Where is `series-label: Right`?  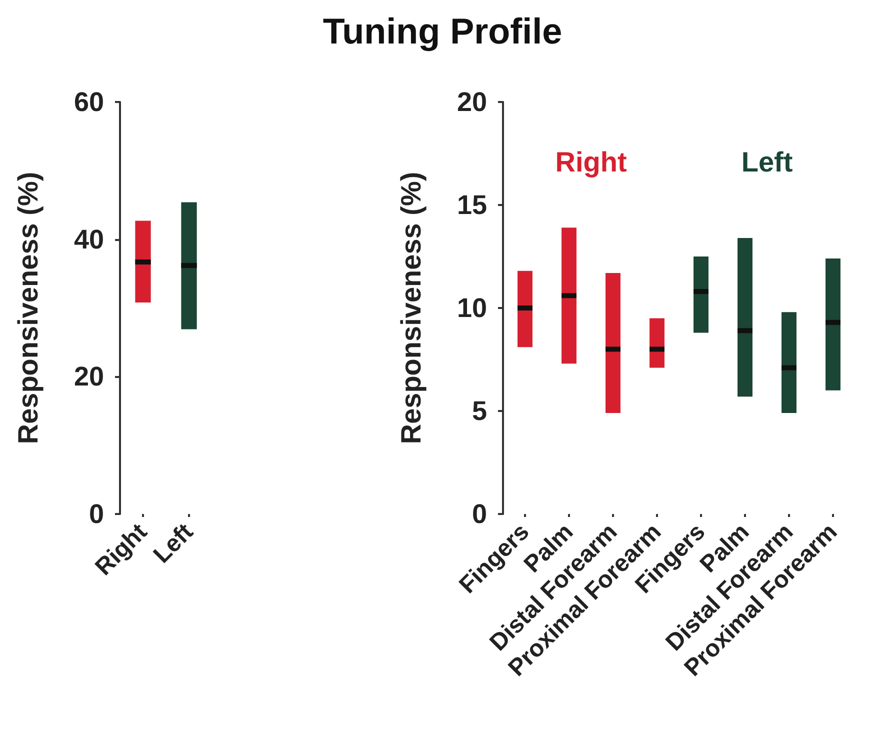
series-label: Right is located at coordinates (591, 162).